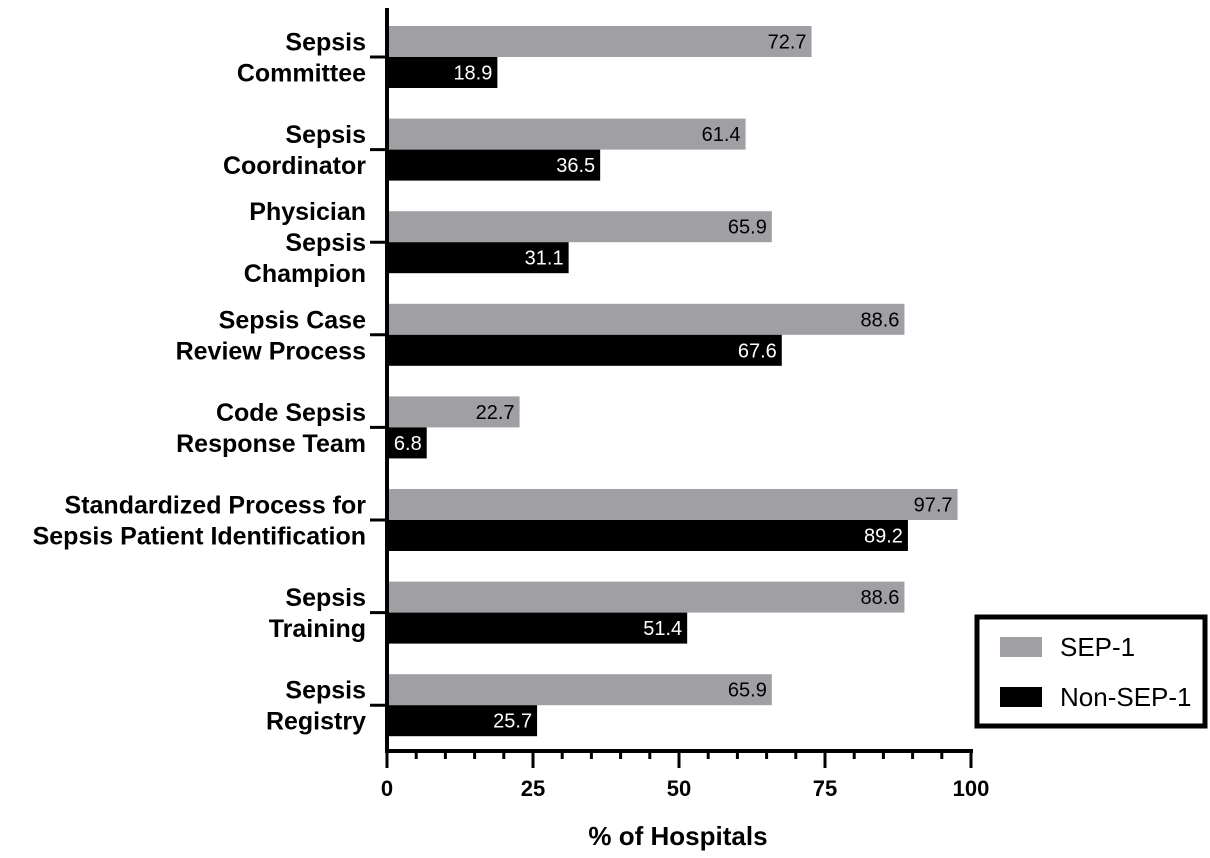 The width and height of the screenshot is (1210, 858). What do you see at coordinates (747, 228) in the screenshot?
I see `bar-value-label-sep-1-2: 65.9` at bounding box center [747, 228].